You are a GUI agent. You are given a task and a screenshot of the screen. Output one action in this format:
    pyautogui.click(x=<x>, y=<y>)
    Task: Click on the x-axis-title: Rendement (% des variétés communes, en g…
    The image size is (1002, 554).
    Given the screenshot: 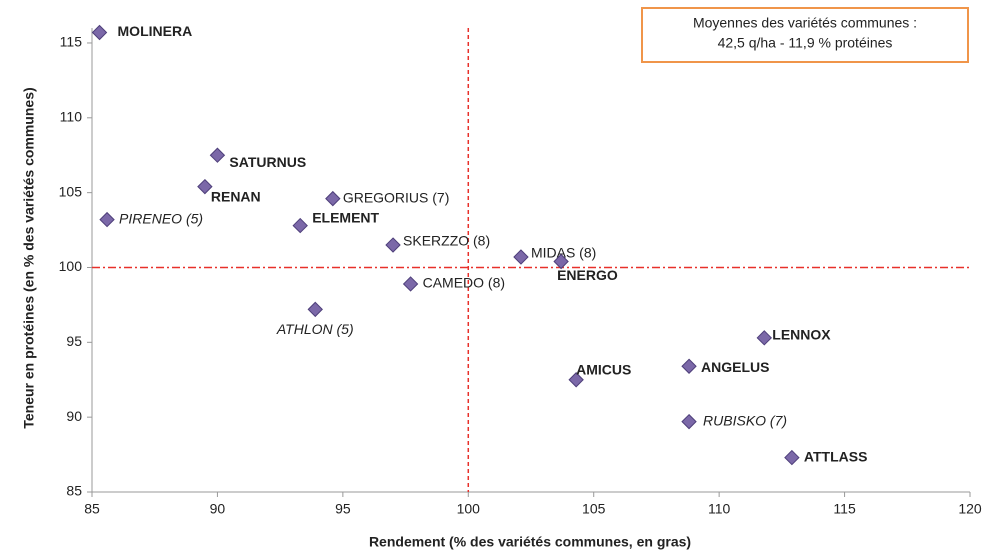 What is the action you would take?
    pyautogui.click(x=530, y=542)
    